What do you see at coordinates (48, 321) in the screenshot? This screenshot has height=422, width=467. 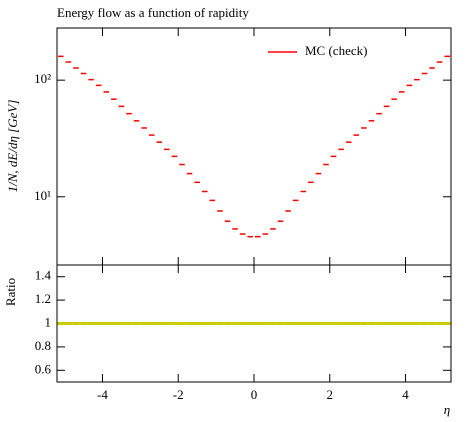 I see `y-tick-label: 1` at bounding box center [48, 321].